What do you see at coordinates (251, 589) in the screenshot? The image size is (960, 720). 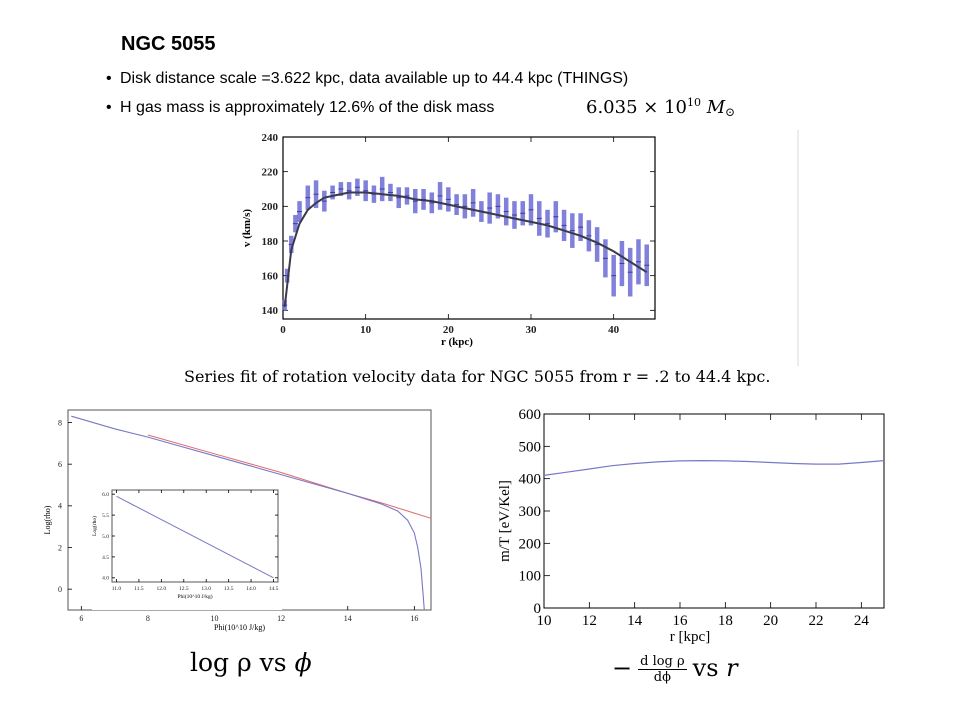 I see `inset-x-tick-label: 14.0` at bounding box center [251, 589].